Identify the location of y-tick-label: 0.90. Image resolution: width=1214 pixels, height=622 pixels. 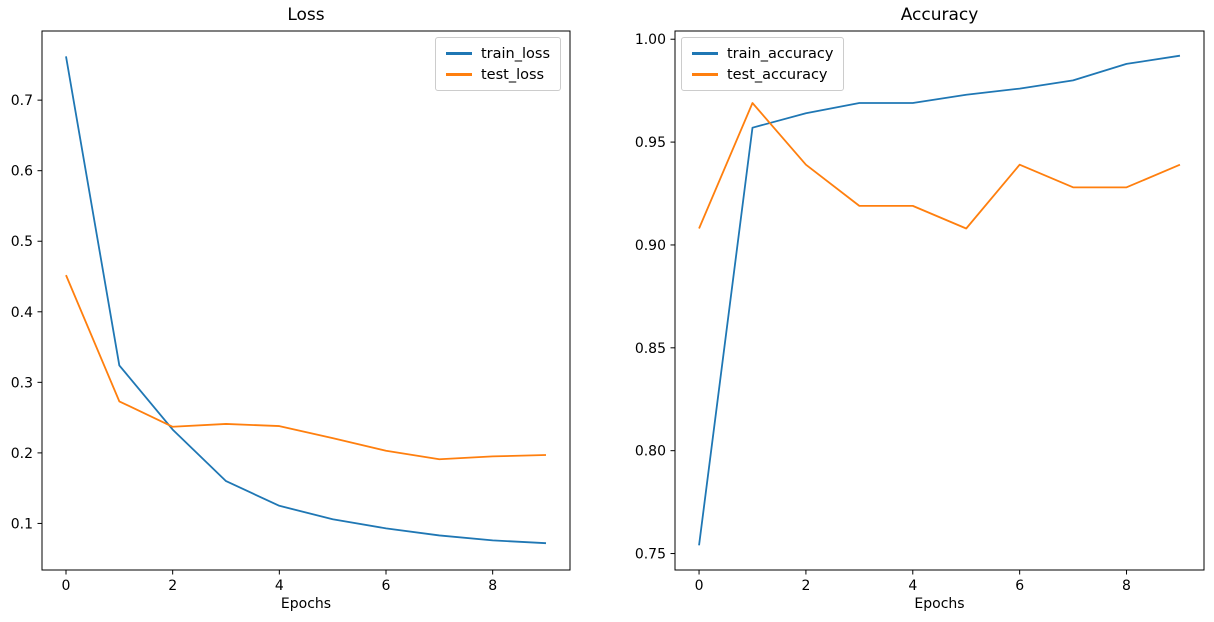
(650, 246).